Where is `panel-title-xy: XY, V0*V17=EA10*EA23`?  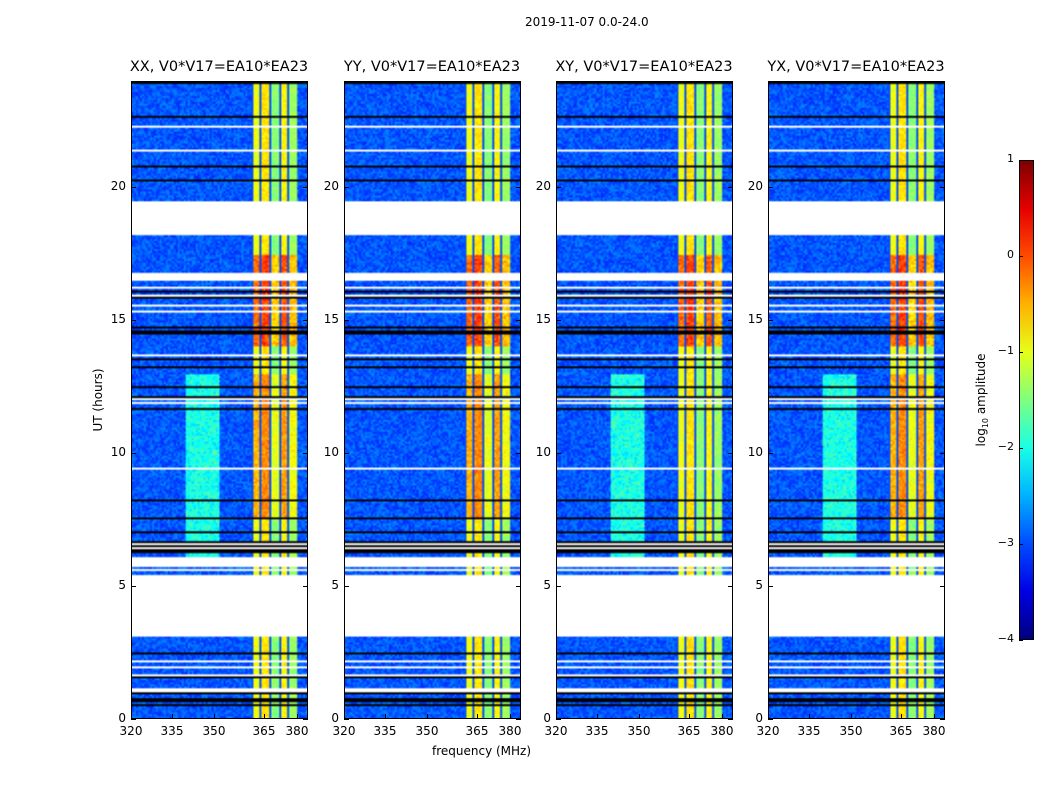
panel-title-xy: XY, V0*V17=EA10*EA23 is located at coordinates (644, 67).